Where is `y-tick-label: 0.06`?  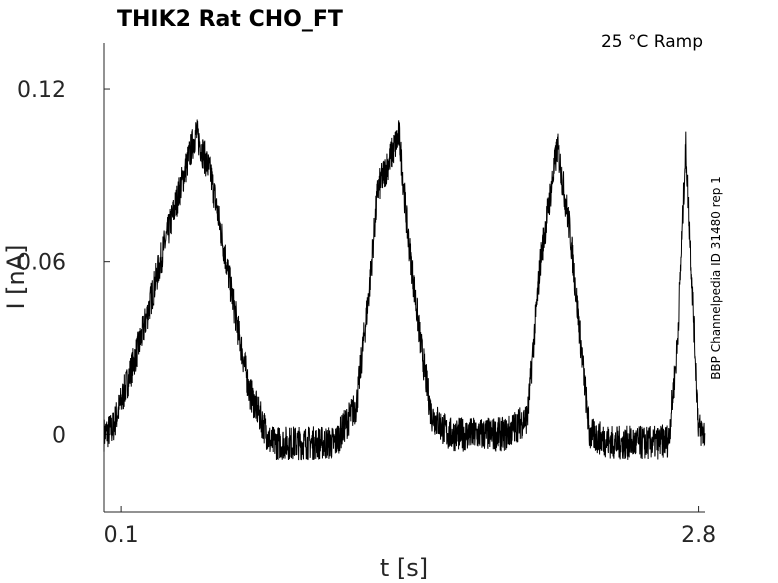 y-tick-label: 0.06 is located at coordinates (41, 263).